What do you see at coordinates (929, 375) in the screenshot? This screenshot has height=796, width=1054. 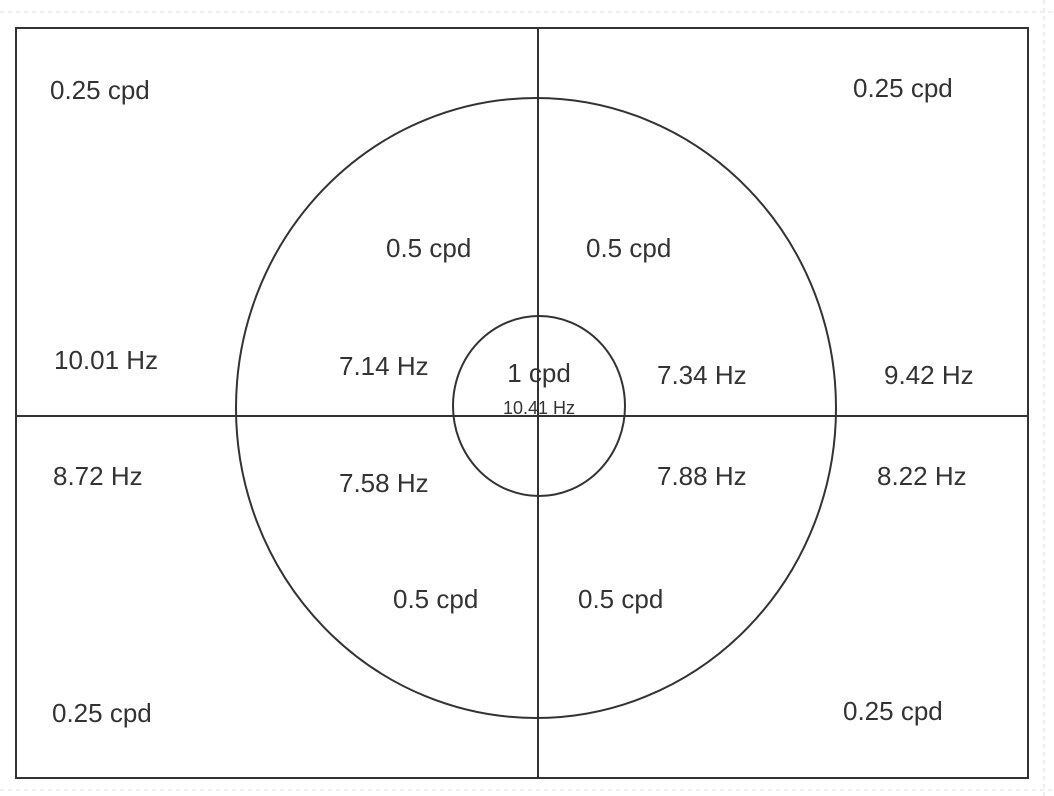 I see `temporal-label: 9.42 Hz` at bounding box center [929, 375].